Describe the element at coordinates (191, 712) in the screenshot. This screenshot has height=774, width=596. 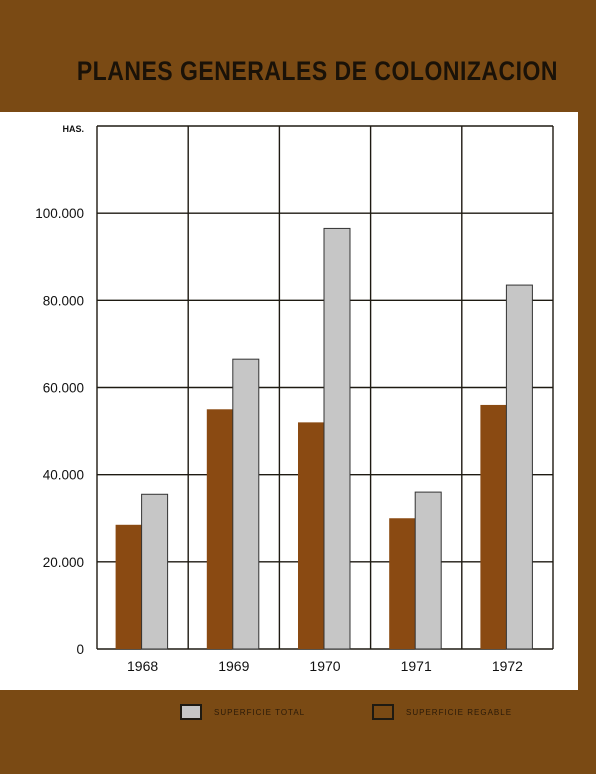
I see `legend-swatch-total` at that location.